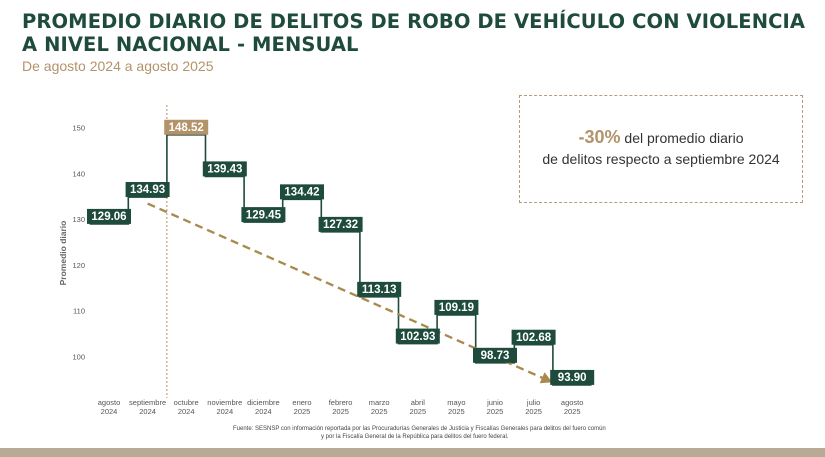 The height and width of the screenshot is (457, 825). I want to click on x-tick-label: junio, so click(494, 402).